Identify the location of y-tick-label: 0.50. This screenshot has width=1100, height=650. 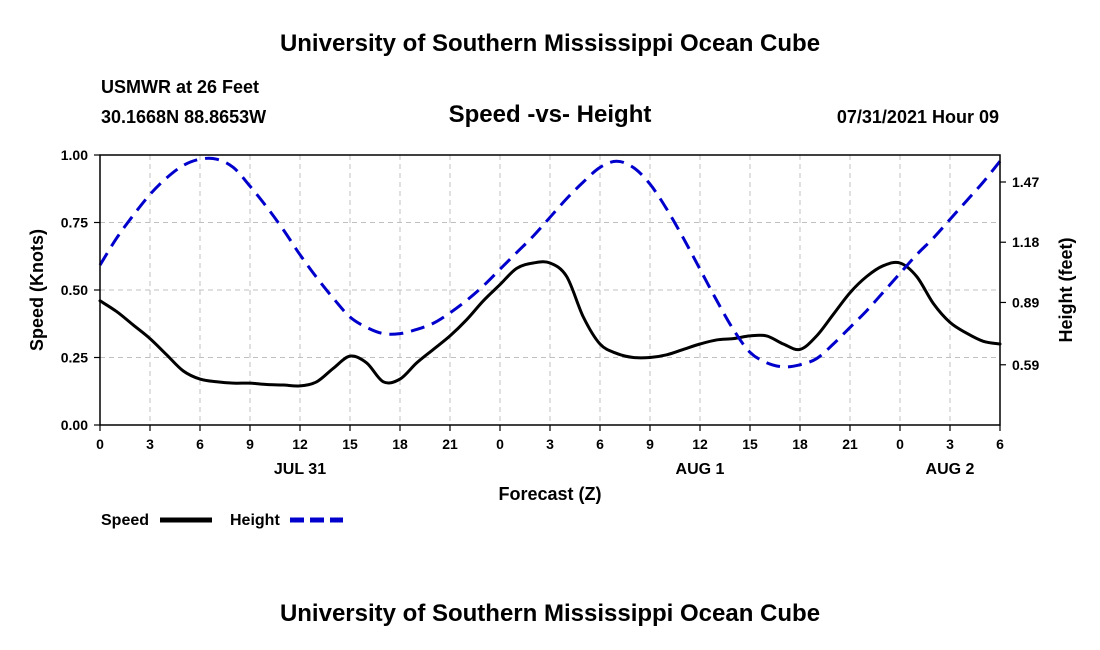
(74, 290).